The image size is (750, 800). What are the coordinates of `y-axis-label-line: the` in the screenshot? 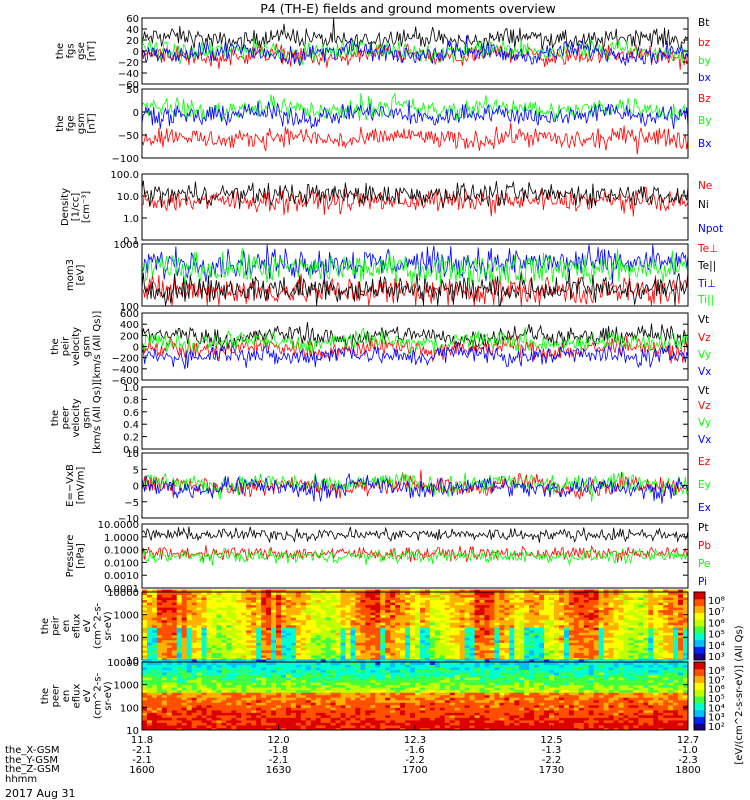 It's located at (60, 51).